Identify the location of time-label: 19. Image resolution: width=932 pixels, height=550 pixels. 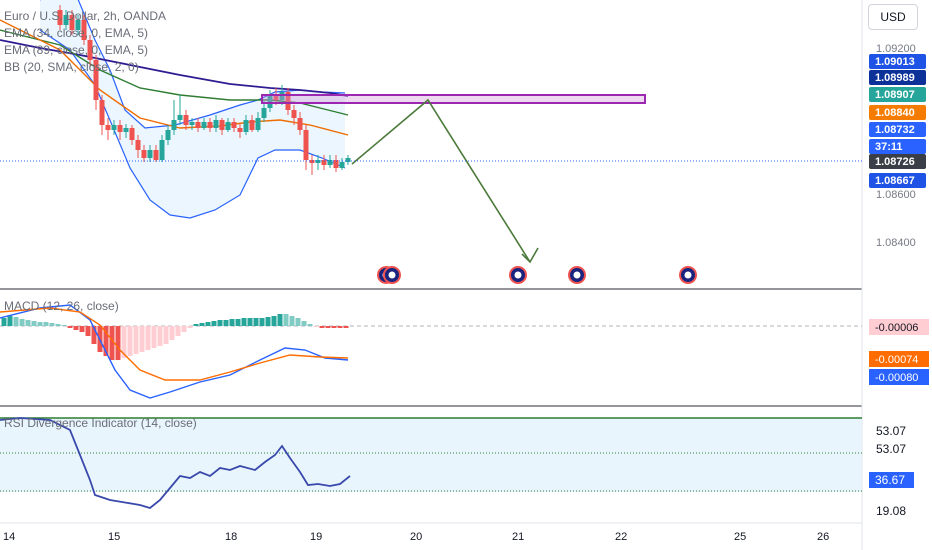
(316, 537).